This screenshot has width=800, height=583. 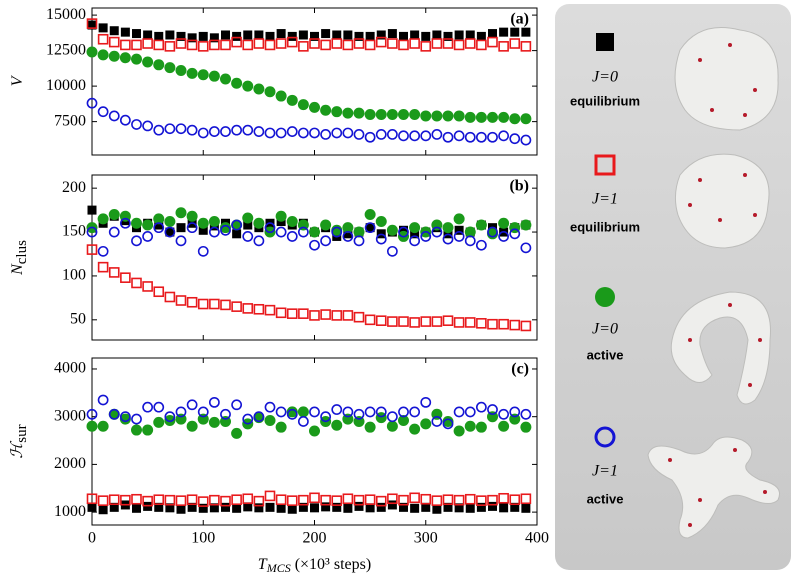 I want to click on y-axis-label: Nclus, so click(x=20, y=258).